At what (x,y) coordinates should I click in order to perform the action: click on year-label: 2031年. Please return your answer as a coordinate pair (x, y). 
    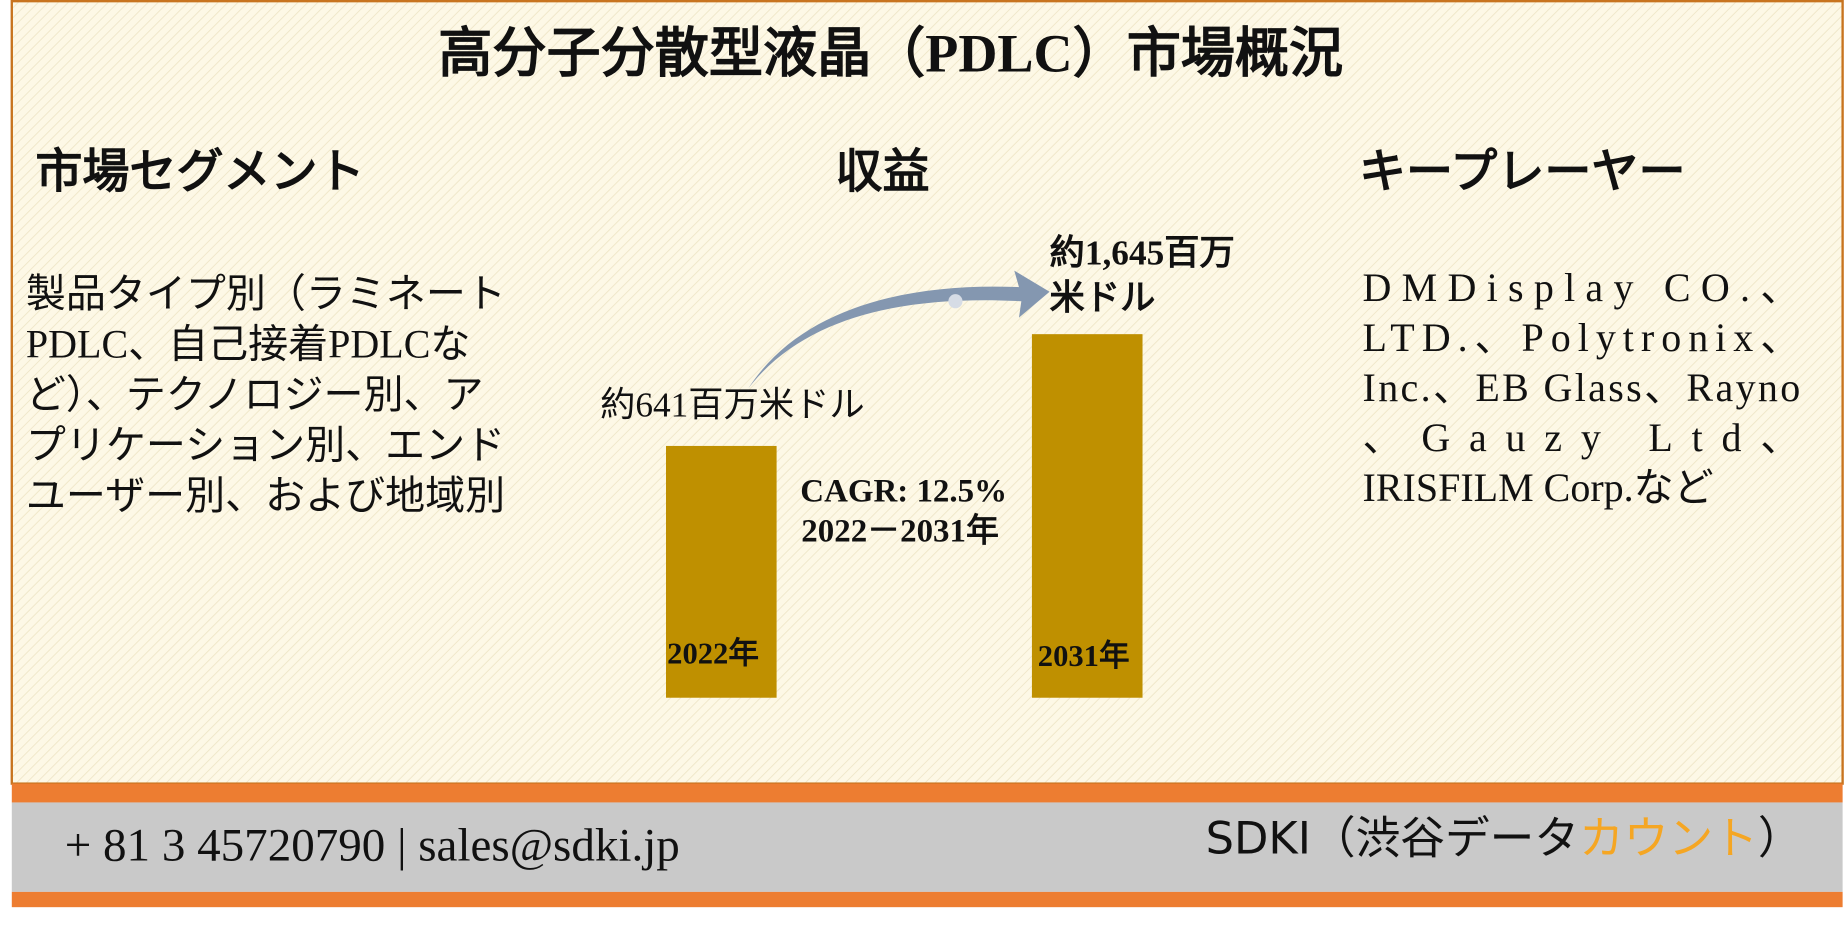
    Looking at the image, I should click on (1084, 656).